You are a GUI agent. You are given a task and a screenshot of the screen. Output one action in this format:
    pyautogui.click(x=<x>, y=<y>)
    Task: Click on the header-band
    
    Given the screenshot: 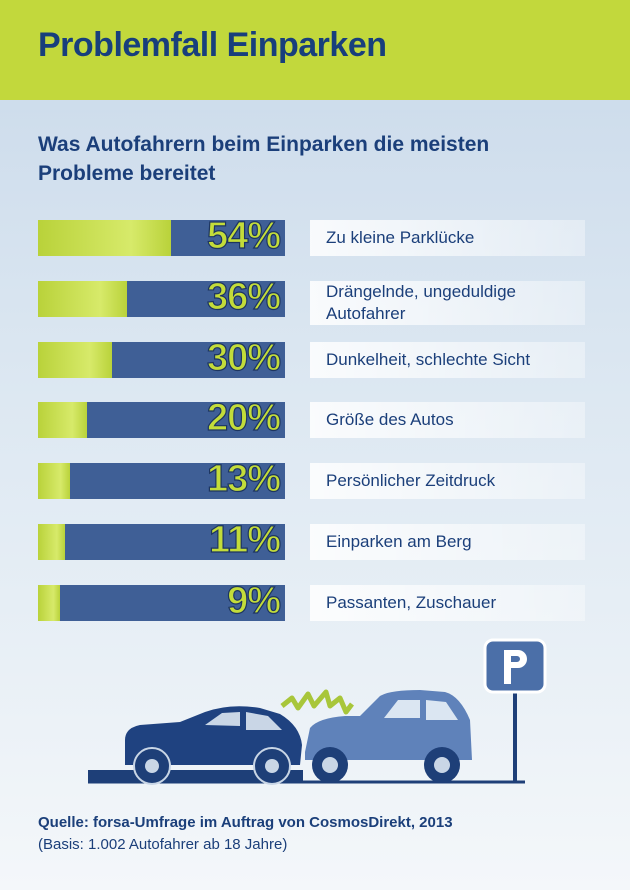 What is the action you would take?
    pyautogui.click(x=315, y=50)
    